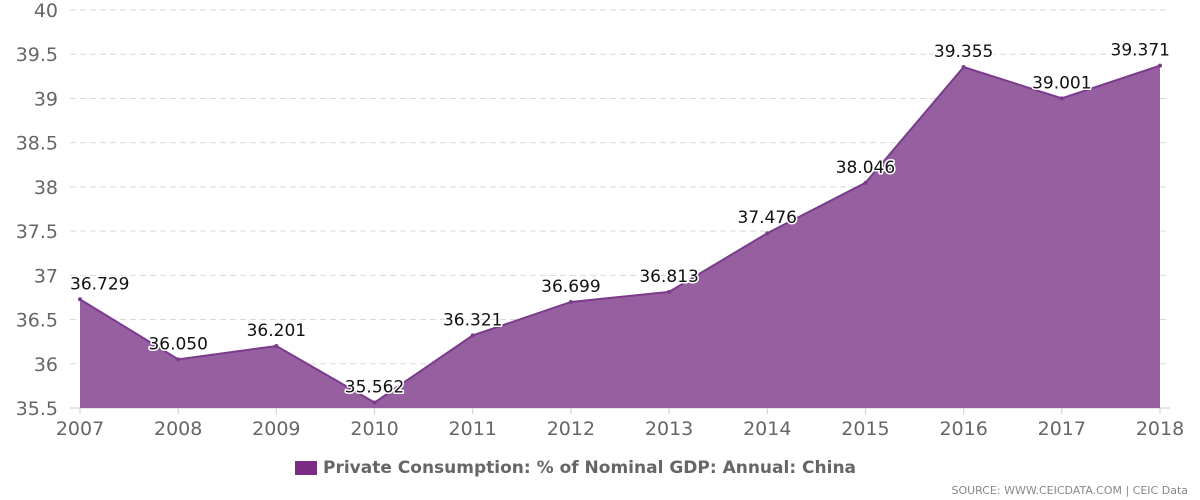 This screenshot has height=500, width=1200. I want to click on y-tick-label: 37.5, so click(37, 232).